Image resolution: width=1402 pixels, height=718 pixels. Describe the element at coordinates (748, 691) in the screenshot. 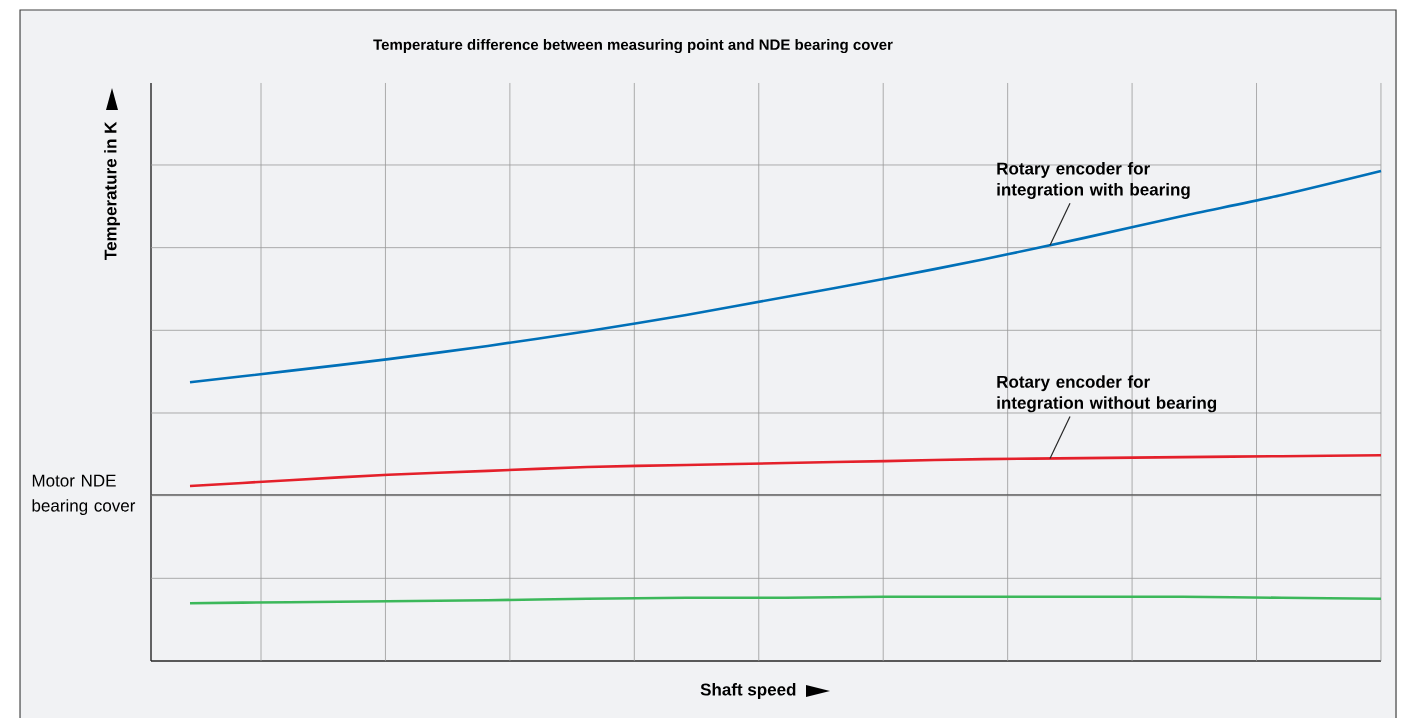

I see `x-axis-title: Shaft speed` at that location.